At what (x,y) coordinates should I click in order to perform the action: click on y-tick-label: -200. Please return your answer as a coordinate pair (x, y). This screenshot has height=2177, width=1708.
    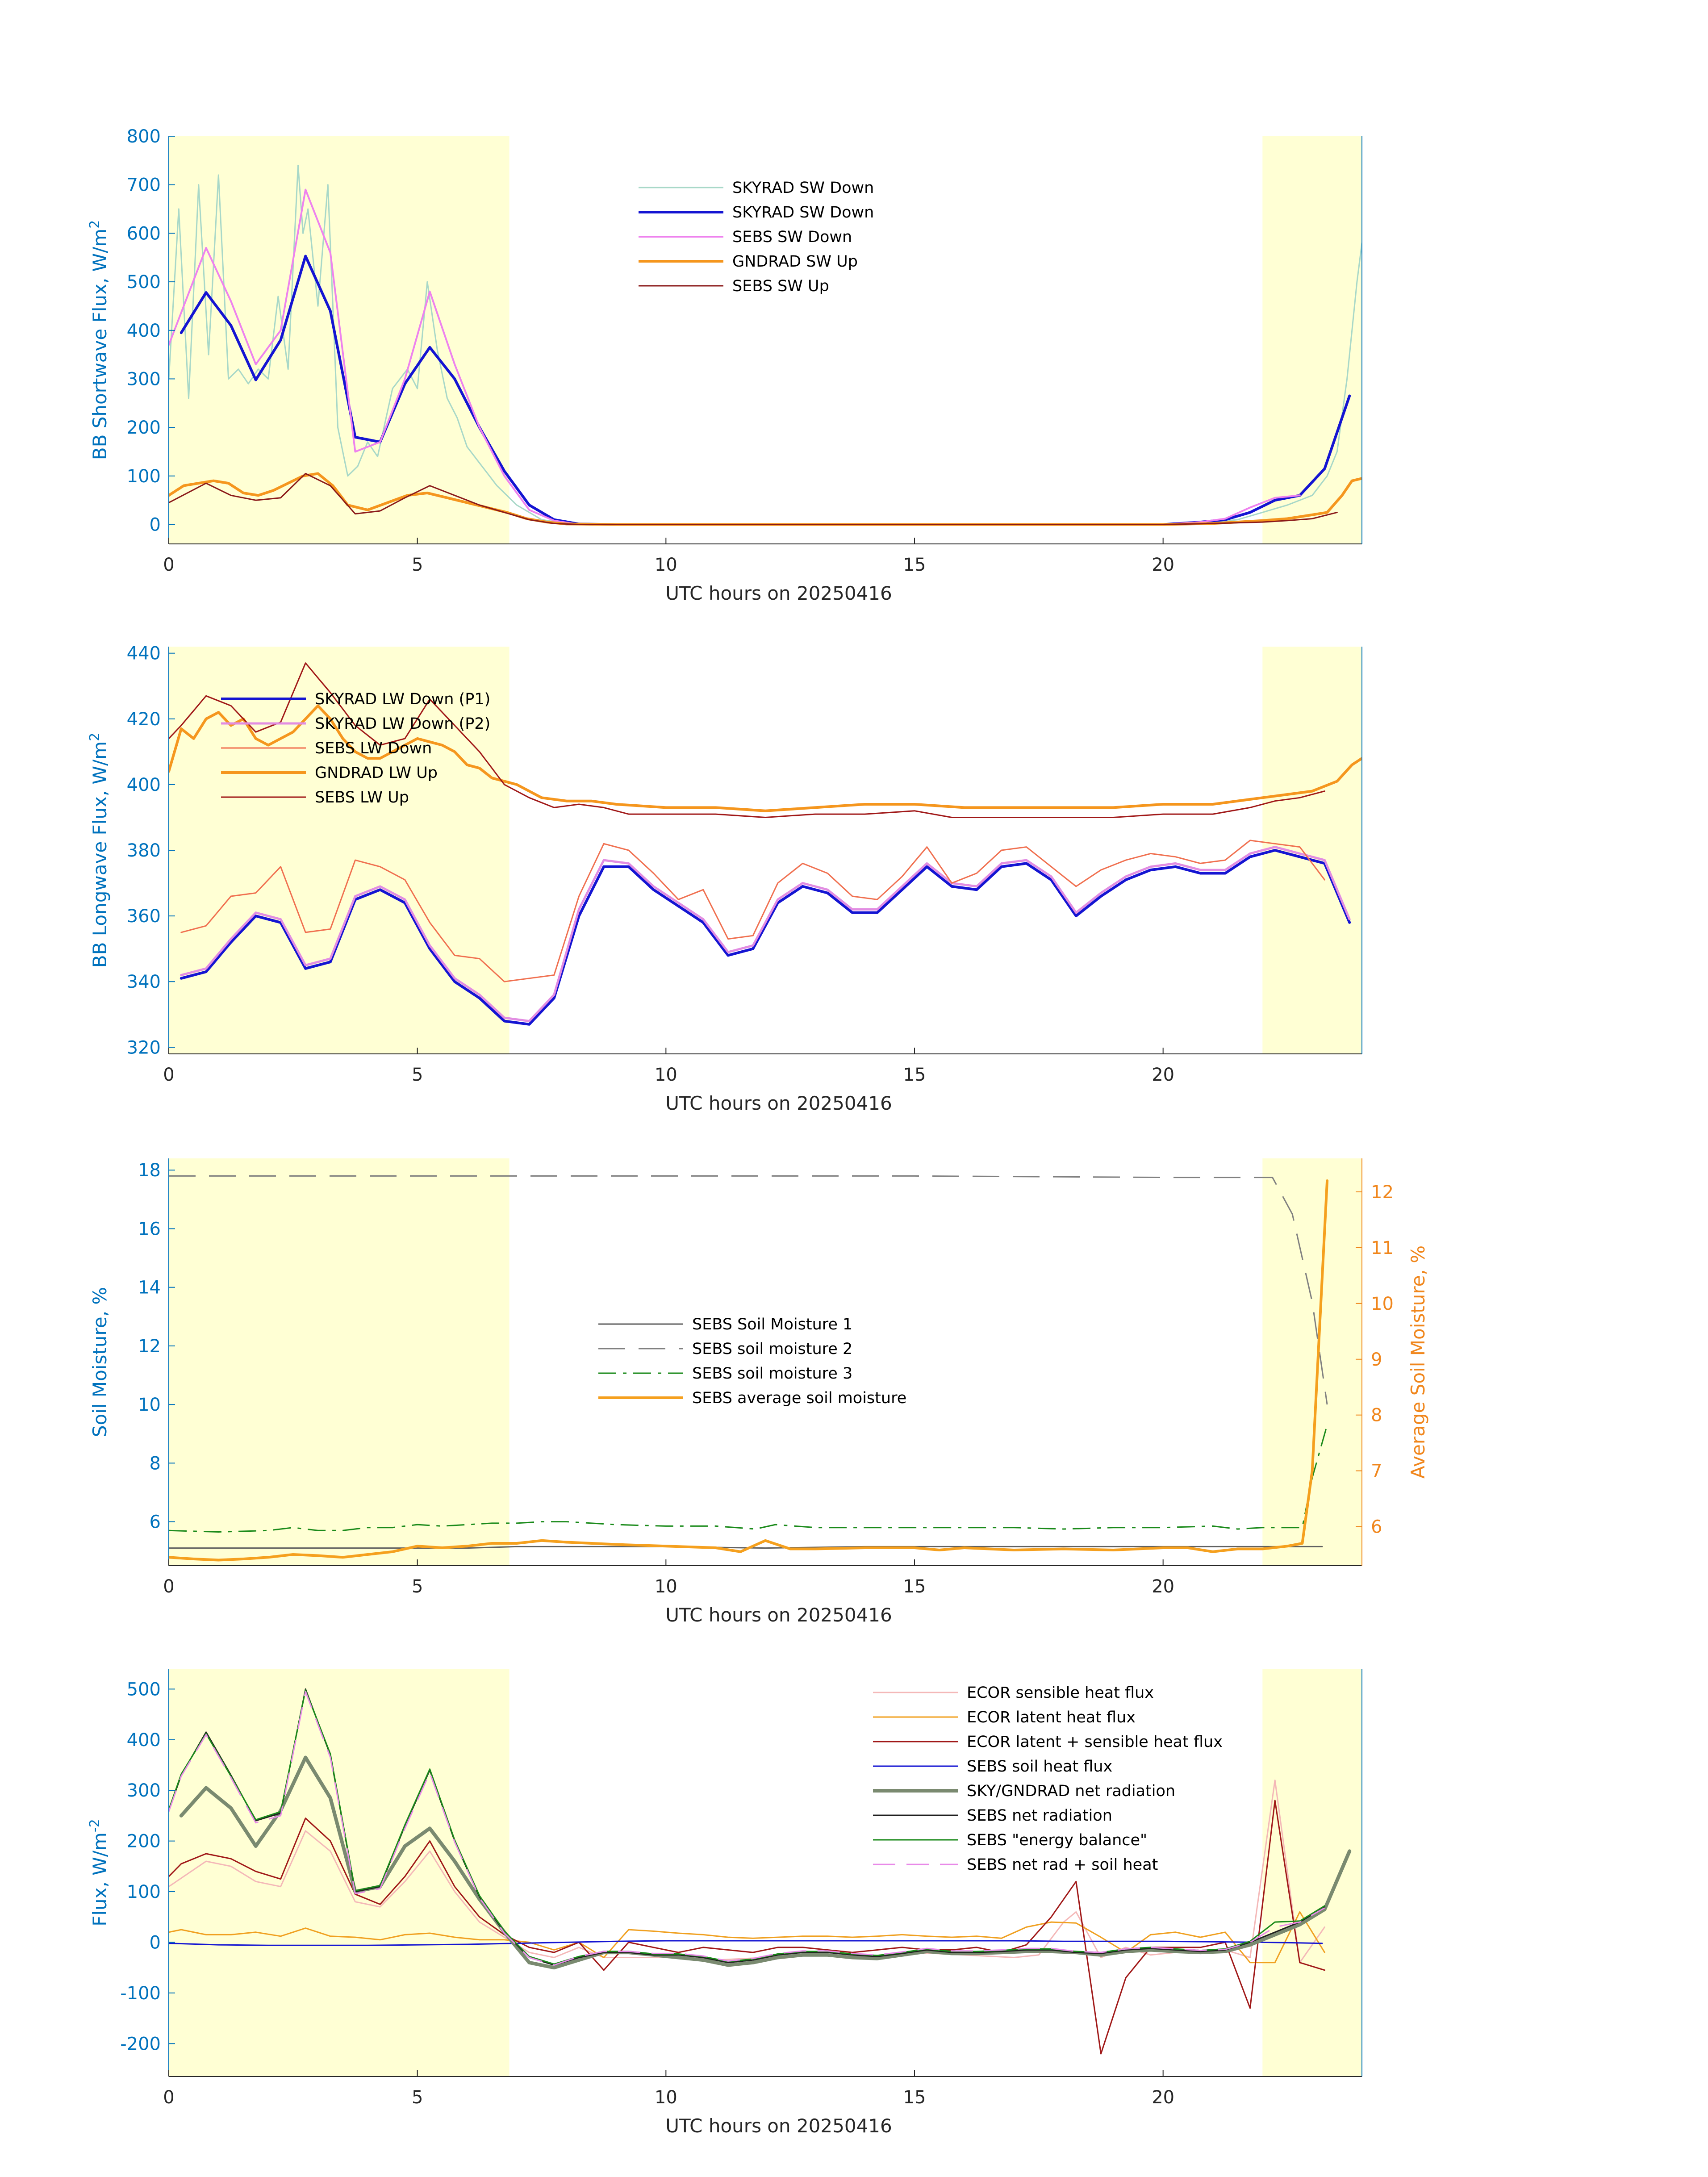
    Looking at the image, I should click on (140, 2044).